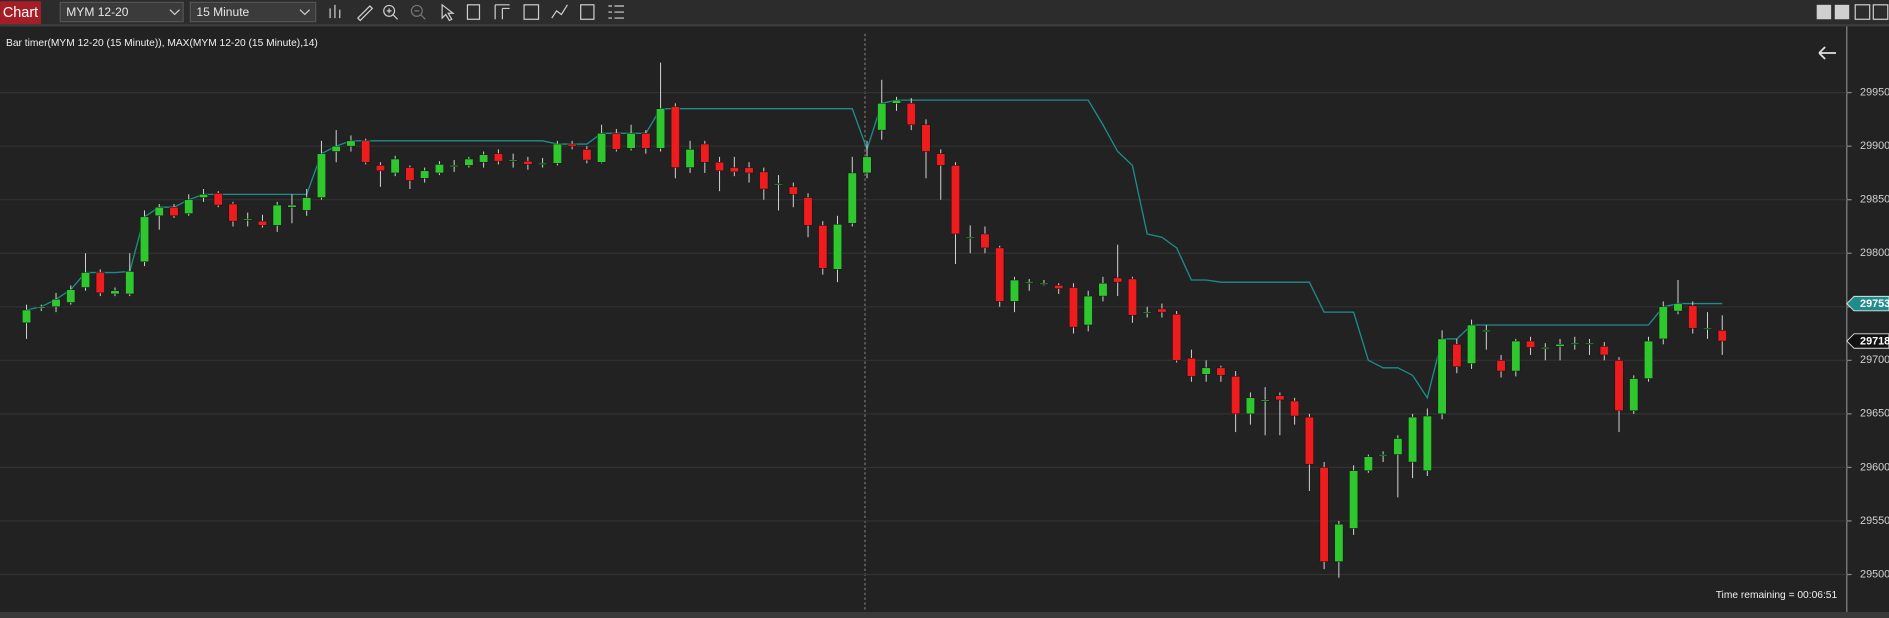  Describe the element at coordinates (1874, 342) in the screenshot. I see `price-marker-label: 29718` at that location.